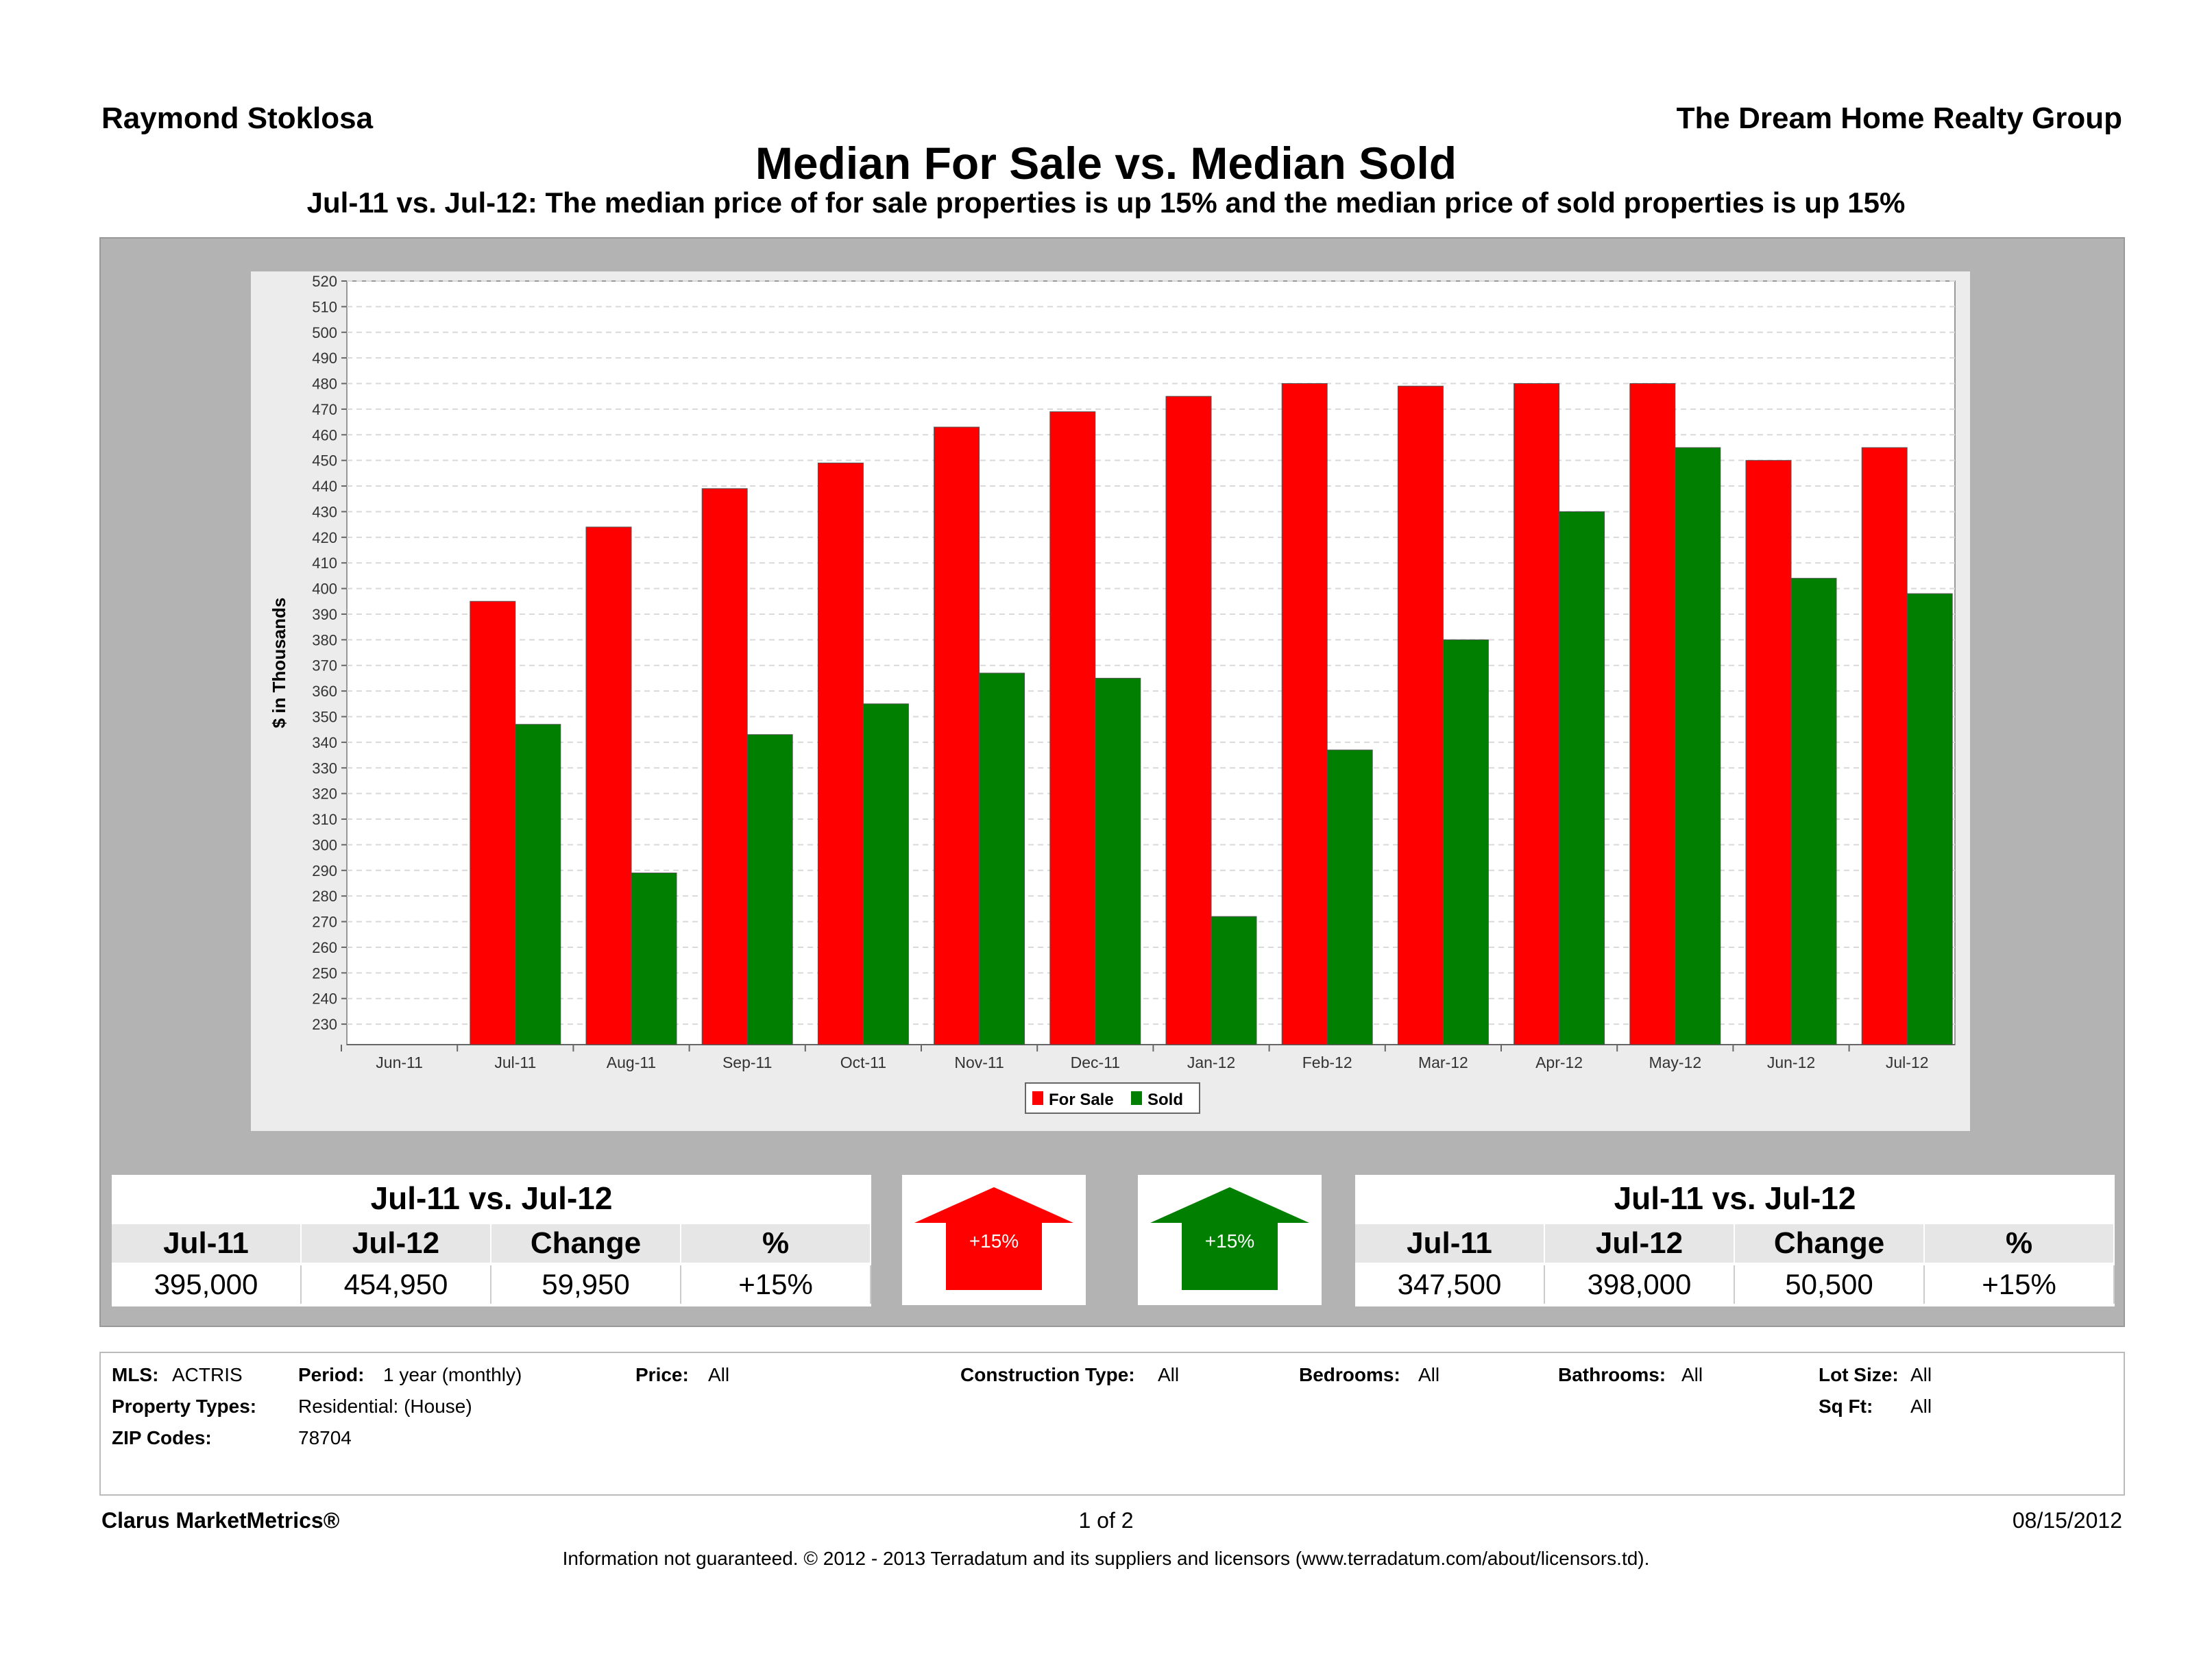 Image resolution: width=2212 pixels, height=1678 pixels. What do you see at coordinates (776, 1243) in the screenshot?
I see `for-sale-col-pct: %` at bounding box center [776, 1243].